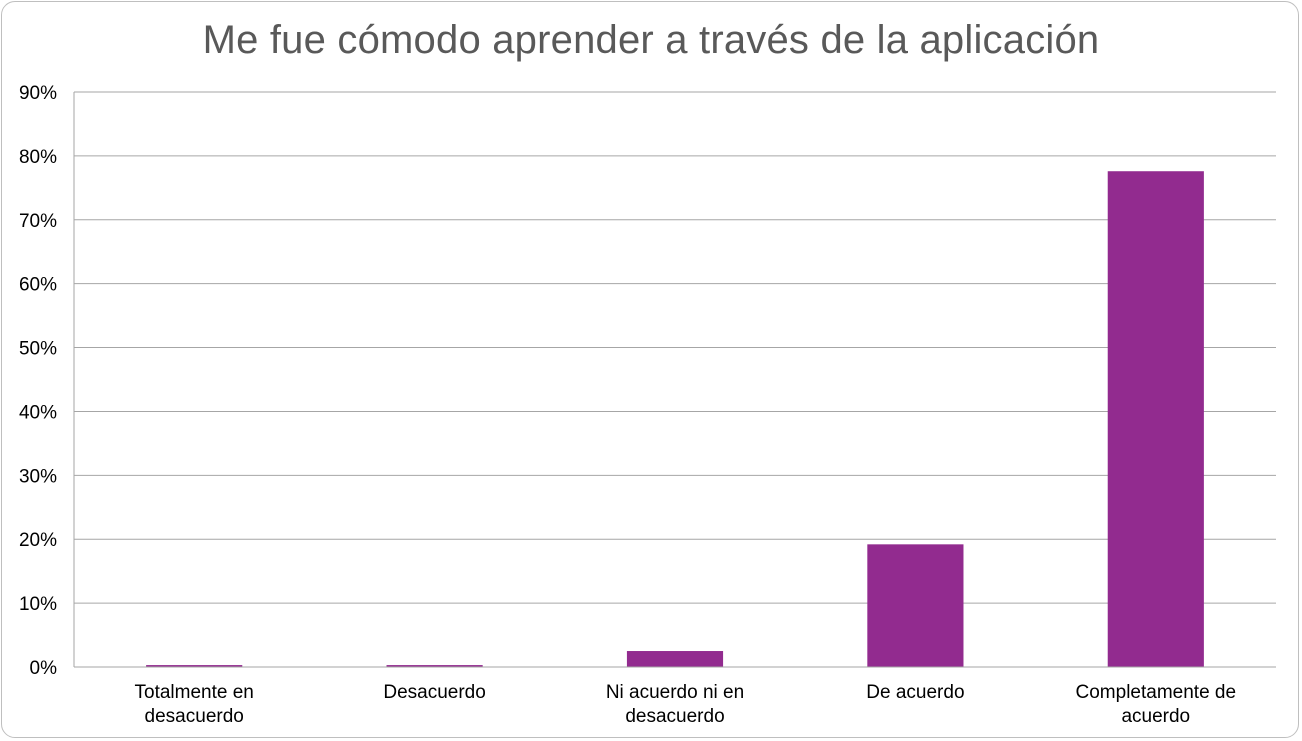  Describe the element at coordinates (915, 692) in the screenshot. I see `x-tick-label: De acuerdo` at that location.